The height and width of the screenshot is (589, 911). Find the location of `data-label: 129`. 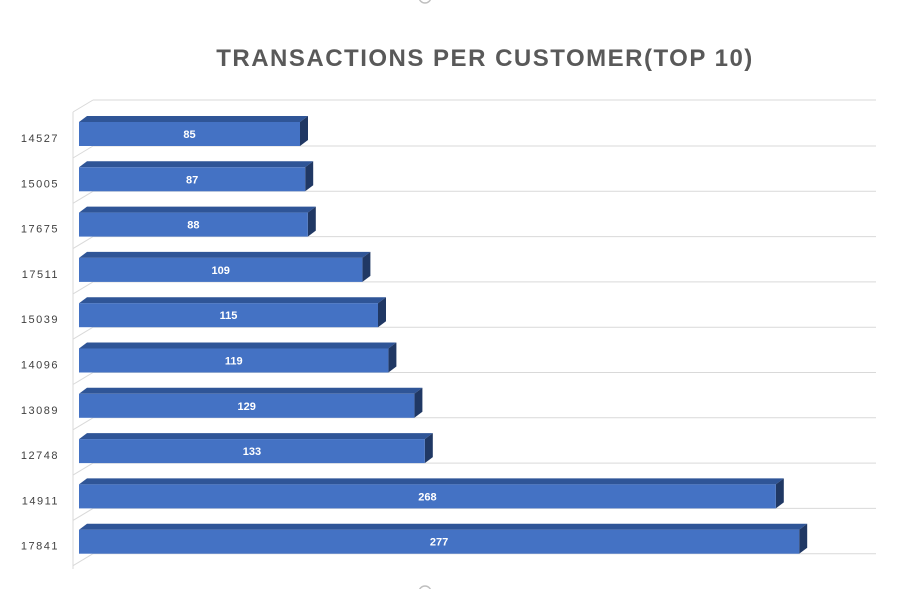

data-label: 129 is located at coordinates (247, 407).